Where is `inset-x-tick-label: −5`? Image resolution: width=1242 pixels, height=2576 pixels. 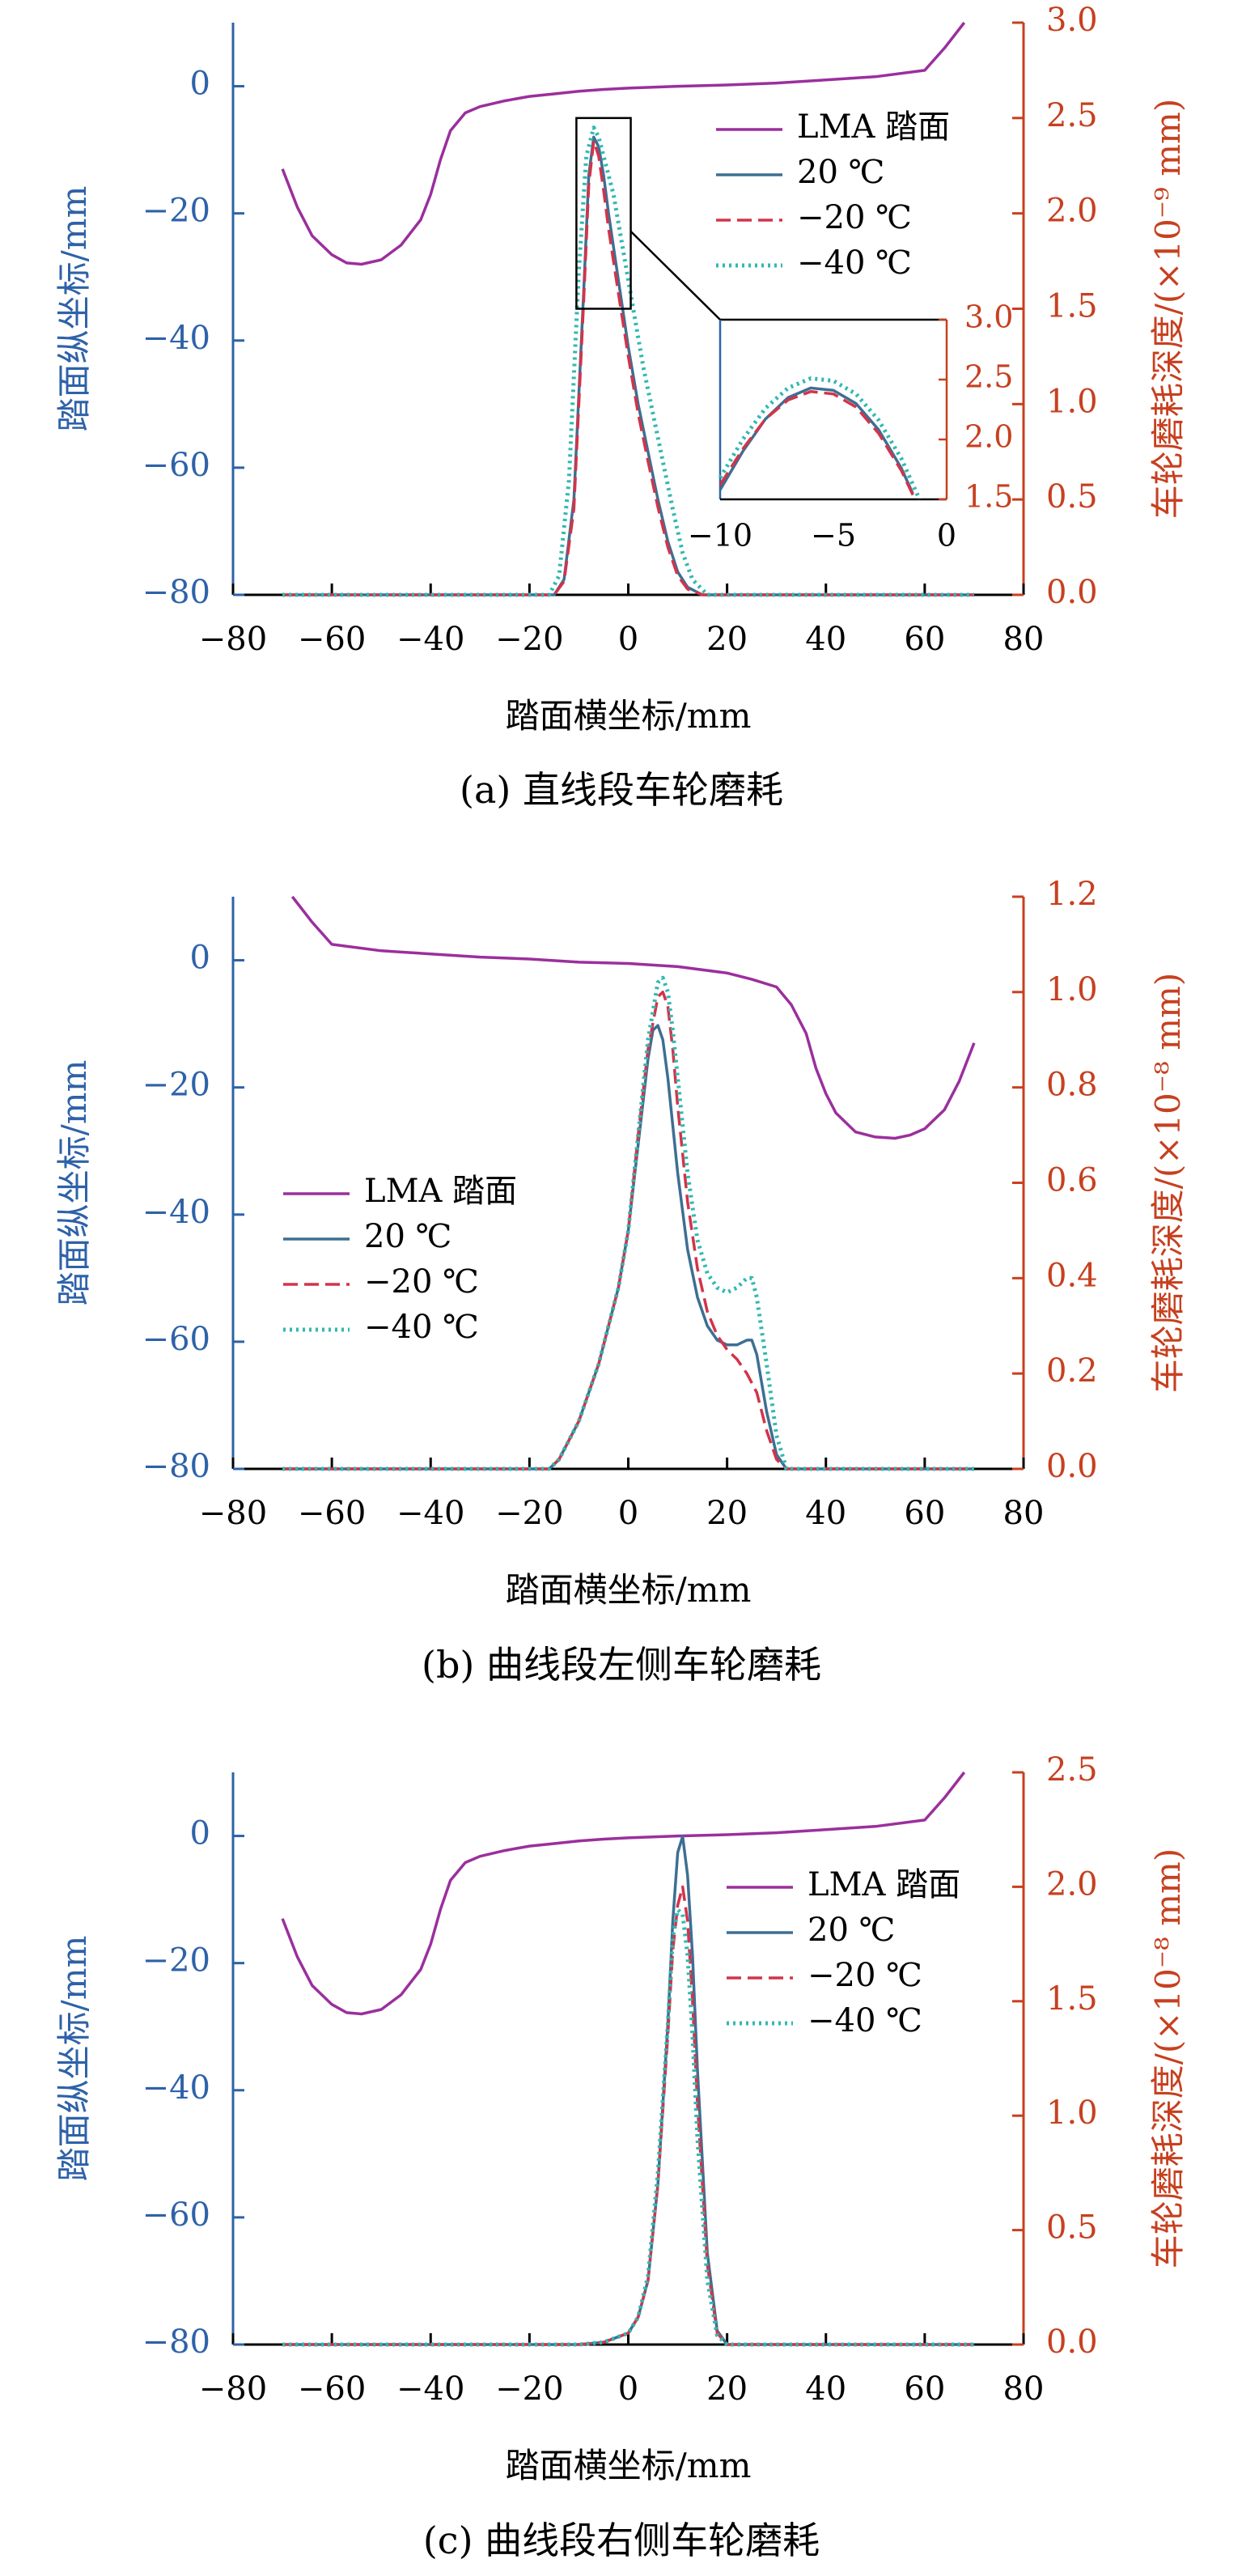 inset-x-tick-label: −5 is located at coordinates (833, 536).